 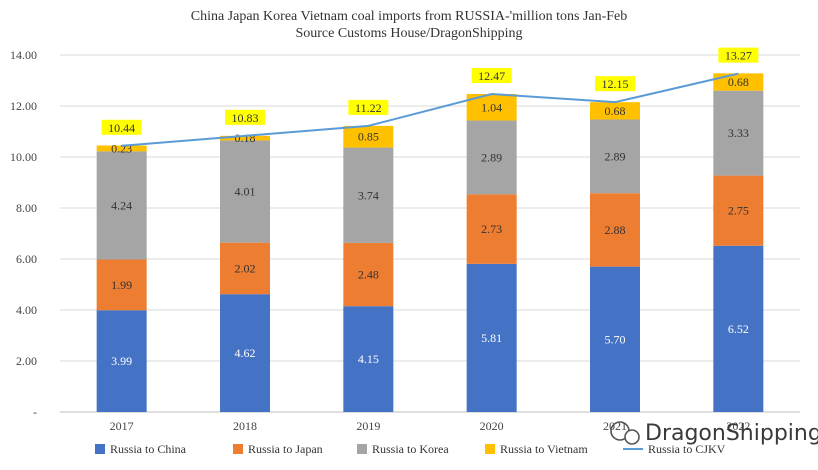 What do you see at coordinates (23, 157) in the screenshot?
I see `y-tick-label: 10.00` at bounding box center [23, 157].